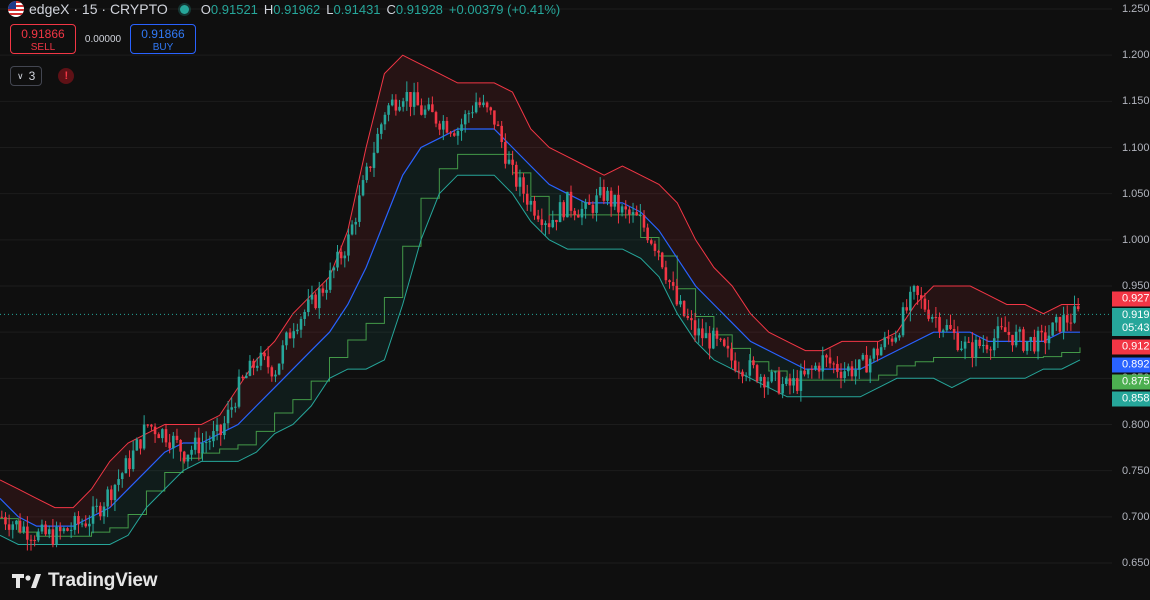 The height and width of the screenshot is (600, 1150). What do you see at coordinates (163, 34) in the screenshot?
I see `buy-price: 0.91866` at bounding box center [163, 34].